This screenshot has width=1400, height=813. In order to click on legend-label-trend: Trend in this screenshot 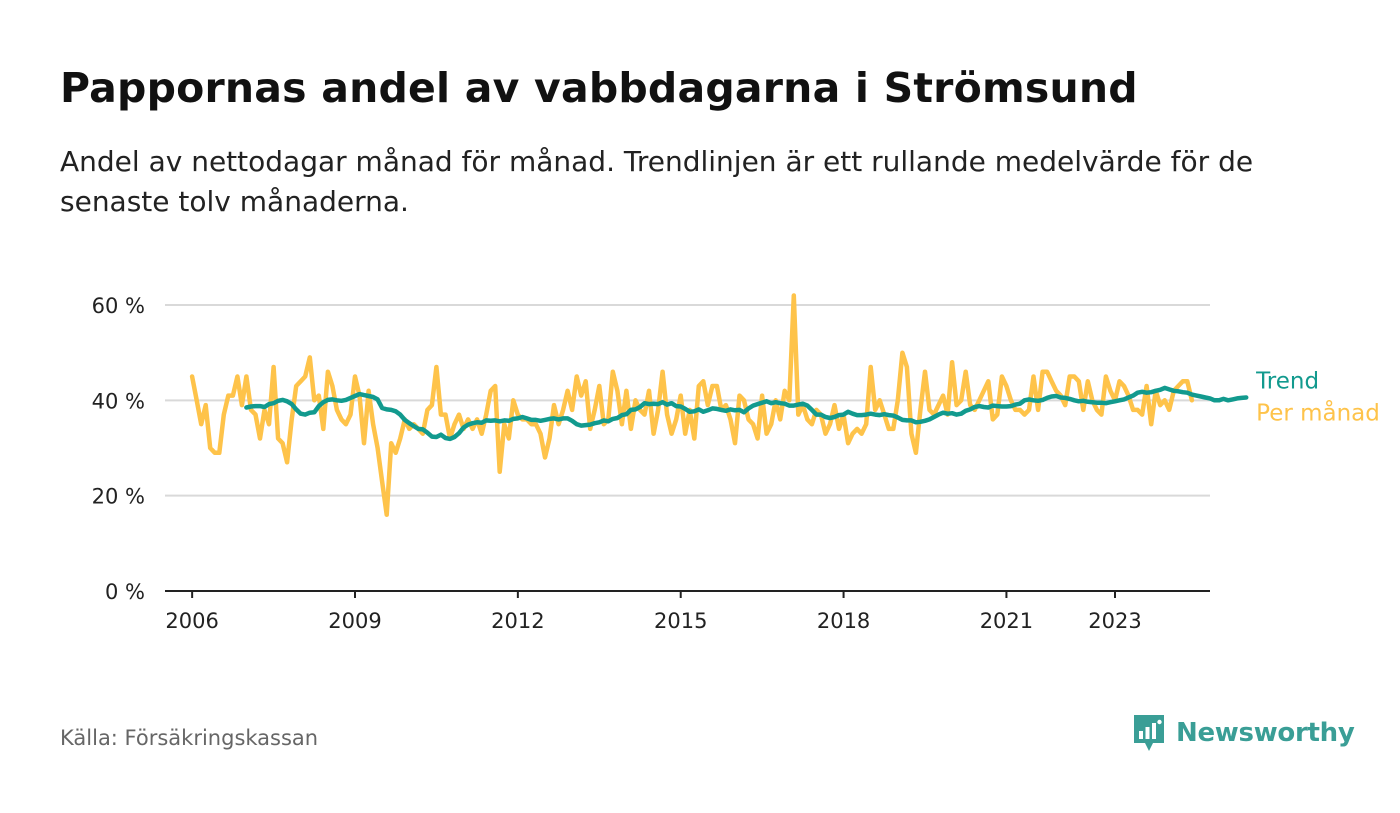, I will do `click(1287, 381)`.